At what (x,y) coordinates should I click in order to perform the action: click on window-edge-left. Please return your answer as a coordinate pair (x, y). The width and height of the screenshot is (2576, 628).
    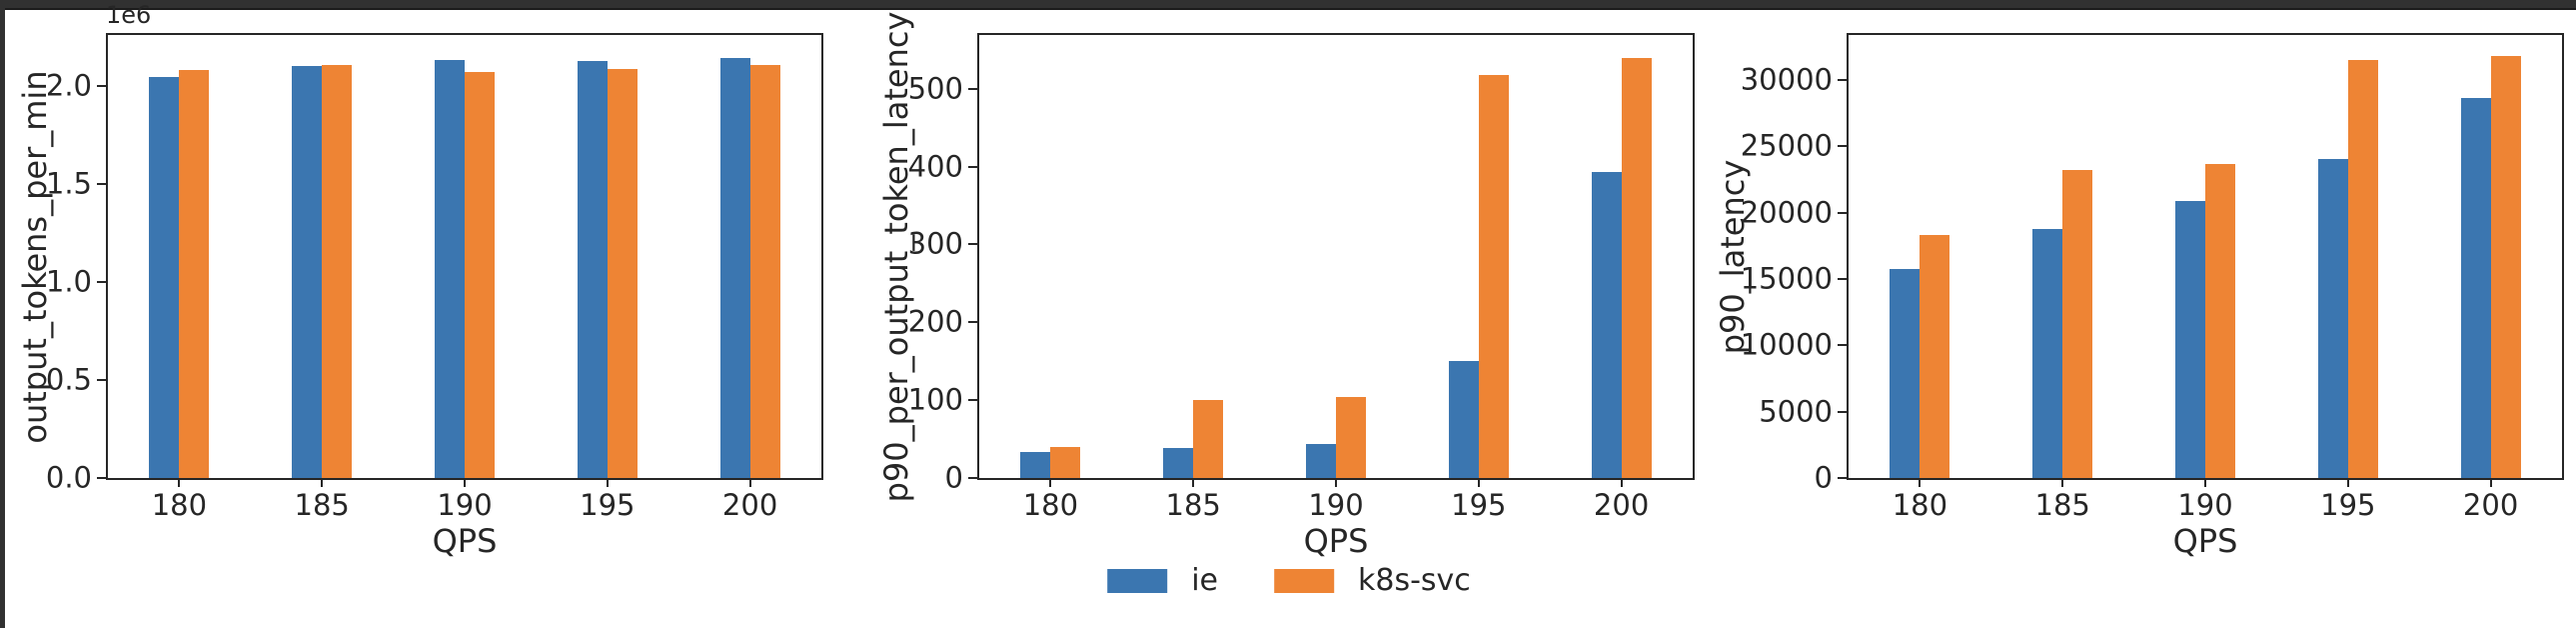
    Looking at the image, I should click on (2, 314).